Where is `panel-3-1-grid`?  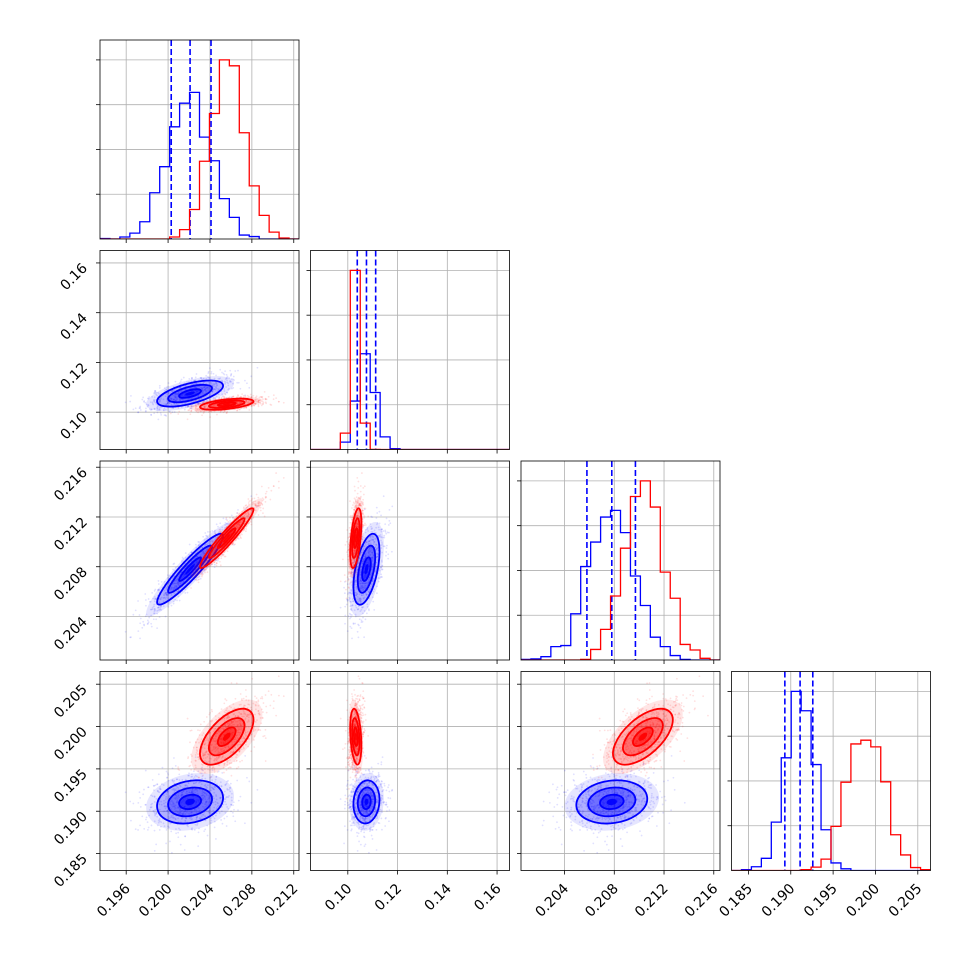 panel-3-1-grid is located at coordinates (410, 771).